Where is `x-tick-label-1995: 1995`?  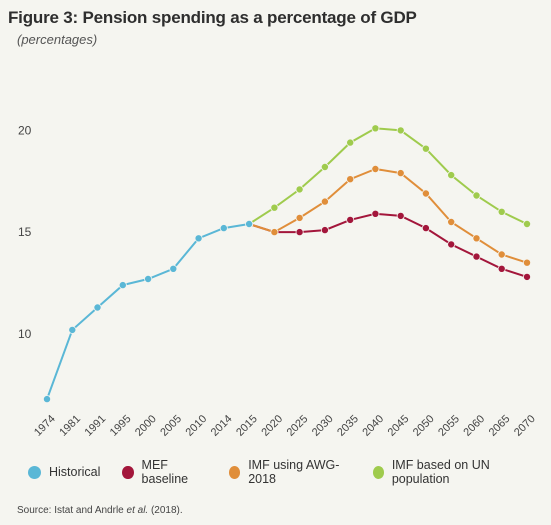
x-tick-label-1995: 1995 is located at coordinates (121, 426).